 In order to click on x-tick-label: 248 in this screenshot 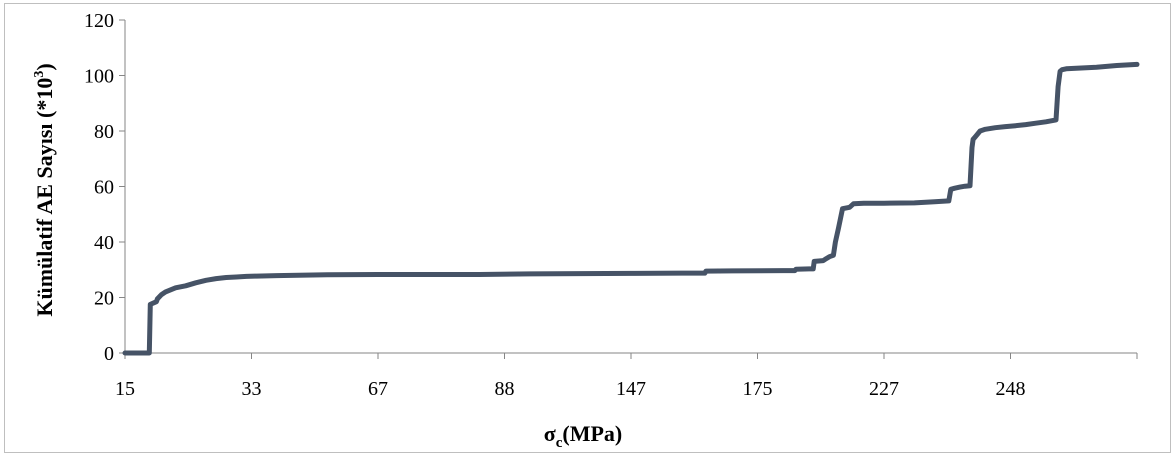, I will do `click(1011, 389)`.